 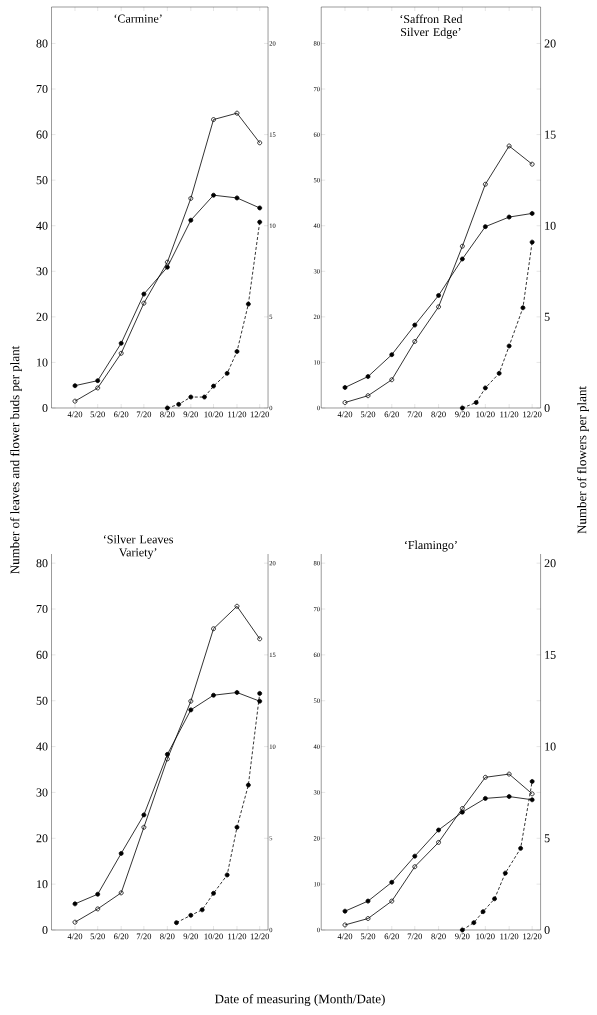 I want to click on x-tick-label: 9/20, so click(x=191, y=936).